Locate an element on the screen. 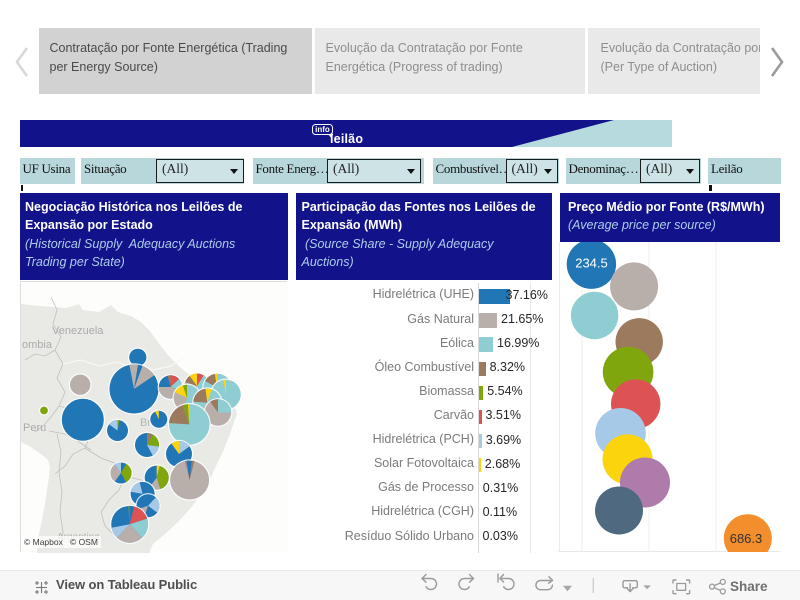 Image resolution: width=800 pixels, height=600 pixels. svg-text: 686.3 is located at coordinates (746, 538).